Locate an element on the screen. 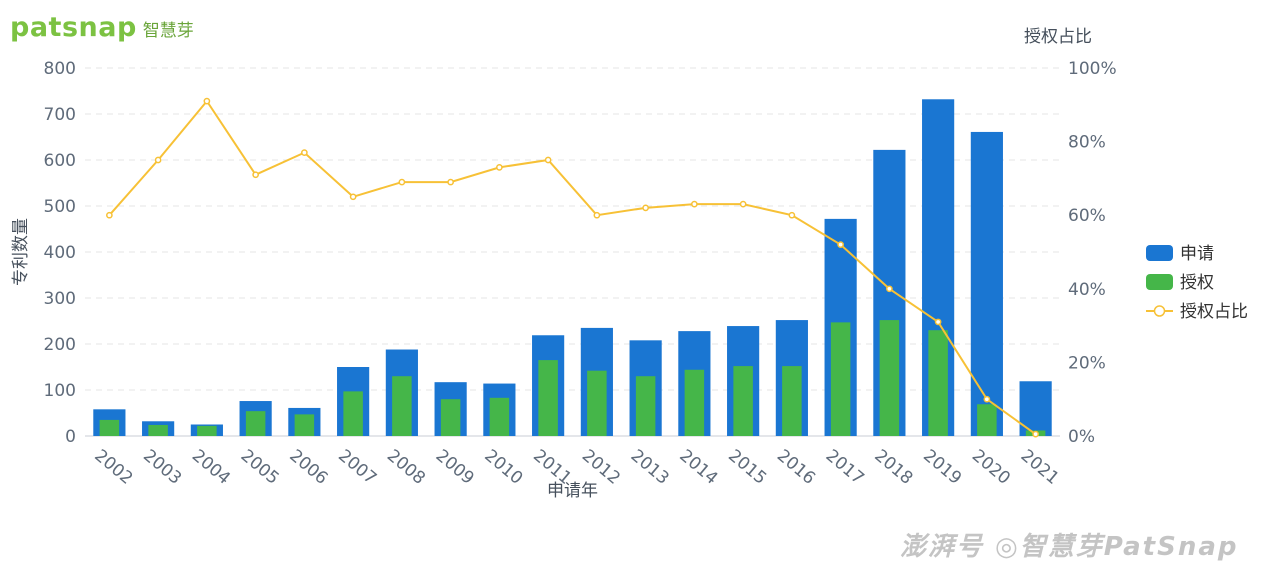 The width and height of the screenshot is (1280, 567). y-tick-label: 500 is located at coordinates (60, 207).